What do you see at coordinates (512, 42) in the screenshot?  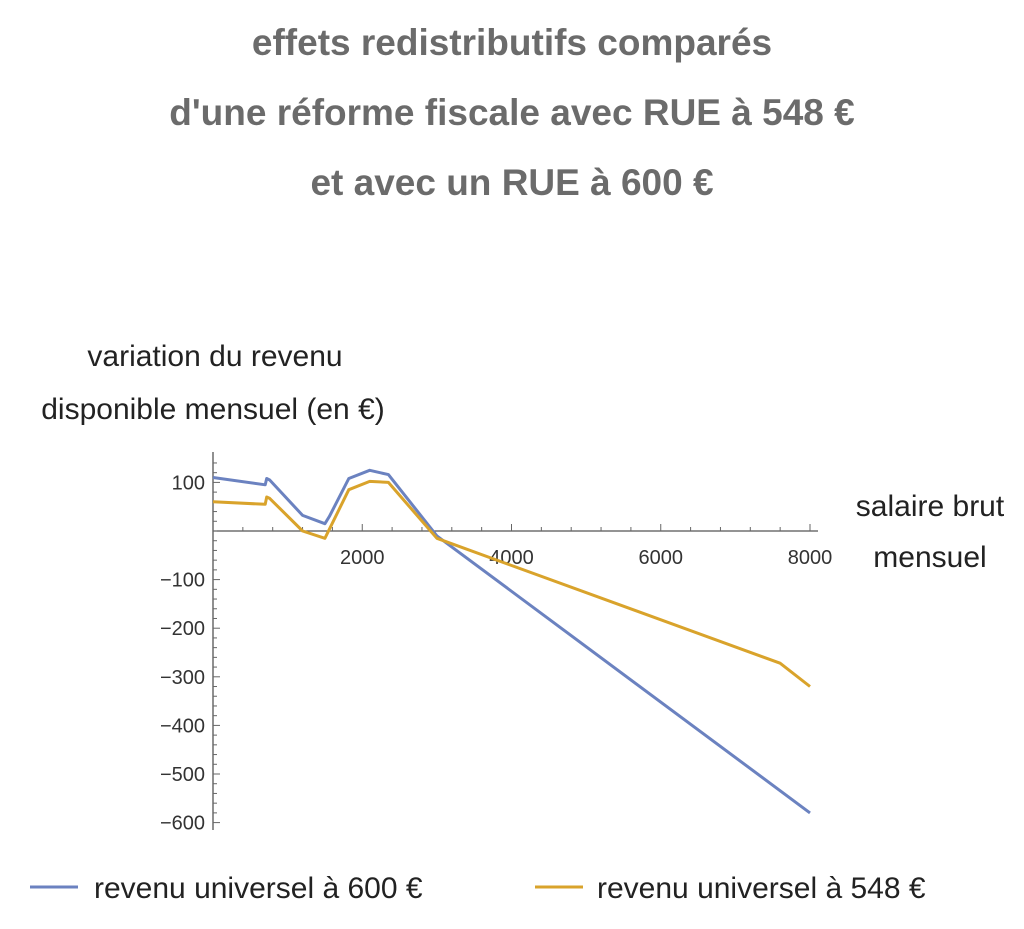 I see `chart-title-line-1: effets redistributifs comparés` at bounding box center [512, 42].